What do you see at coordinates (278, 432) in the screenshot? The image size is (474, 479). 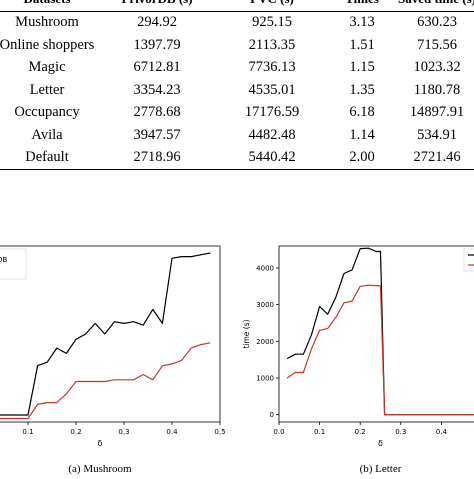 I see `letter-x-tick-label: 0.0` at bounding box center [278, 432].